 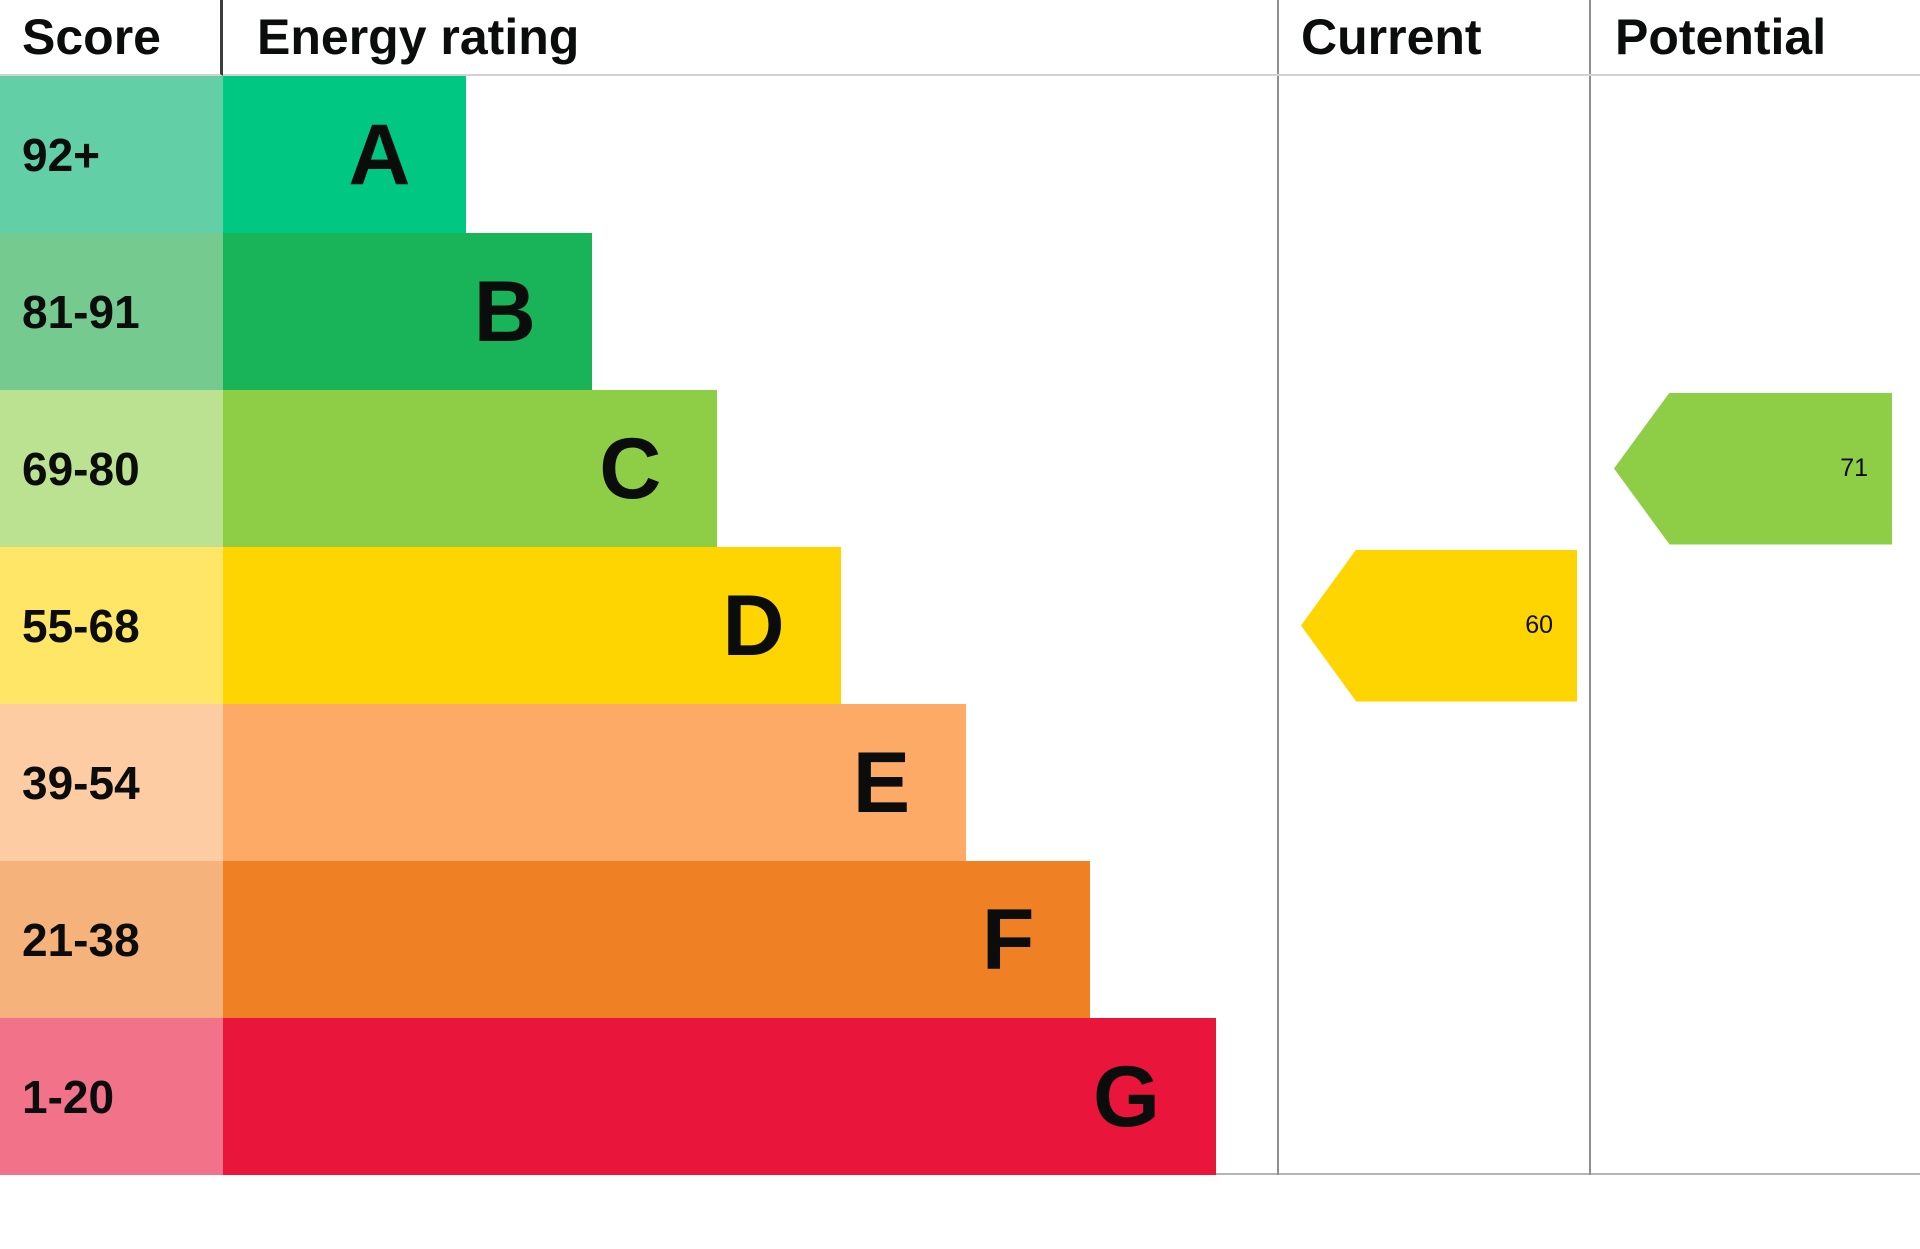 I want to click on rating-bar-cell-a: A, so click(x=750, y=154).